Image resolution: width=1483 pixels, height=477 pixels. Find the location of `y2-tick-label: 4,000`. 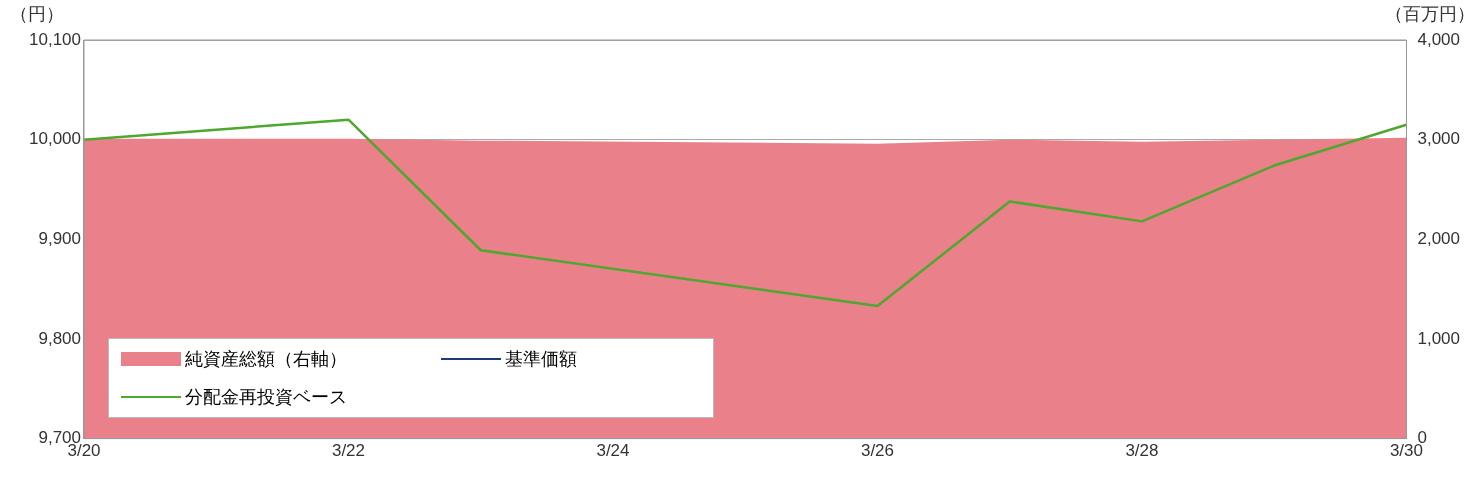

y2-tick-label: 4,000 is located at coordinates (1439, 39).